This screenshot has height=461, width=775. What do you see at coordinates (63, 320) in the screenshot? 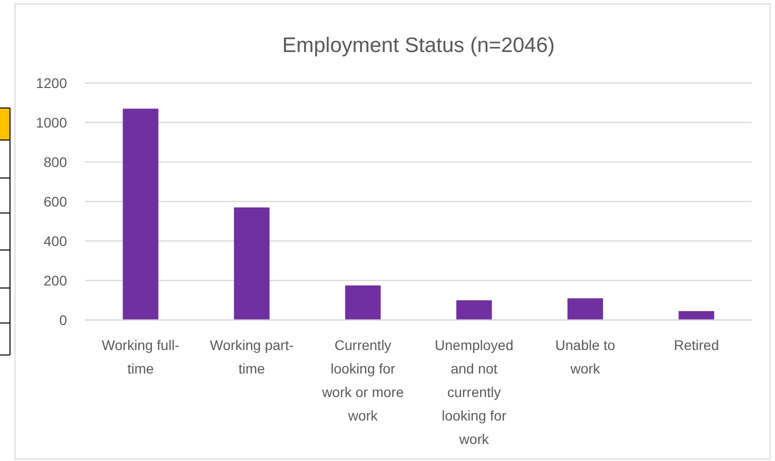
I see `y-tick-label: 0` at bounding box center [63, 320].